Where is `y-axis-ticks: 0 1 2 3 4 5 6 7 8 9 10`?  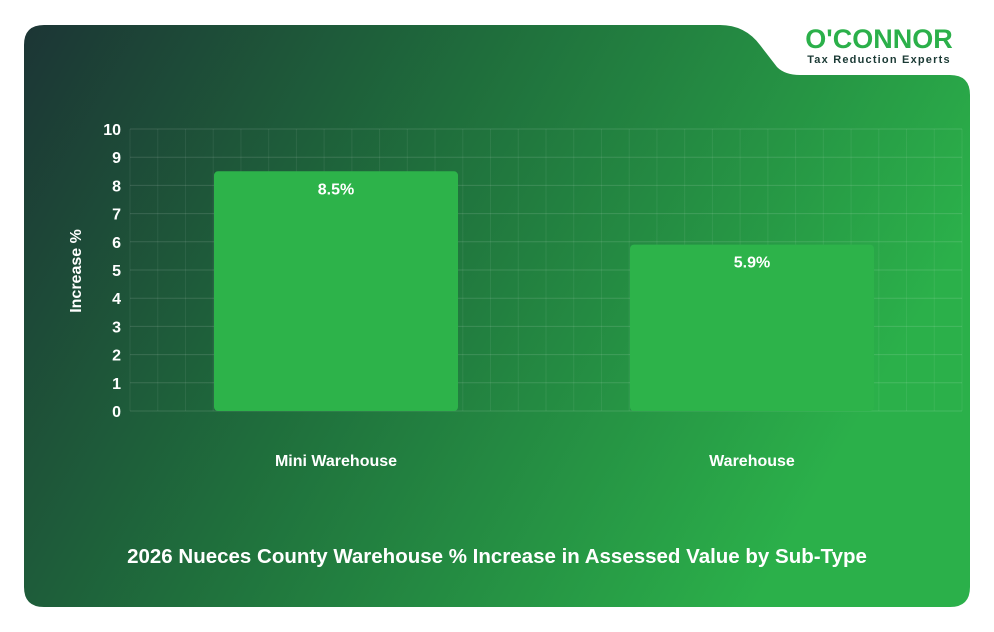 y-axis-ticks: 0 1 2 3 4 5 6 7 8 9 10 is located at coordinates (112, 271).